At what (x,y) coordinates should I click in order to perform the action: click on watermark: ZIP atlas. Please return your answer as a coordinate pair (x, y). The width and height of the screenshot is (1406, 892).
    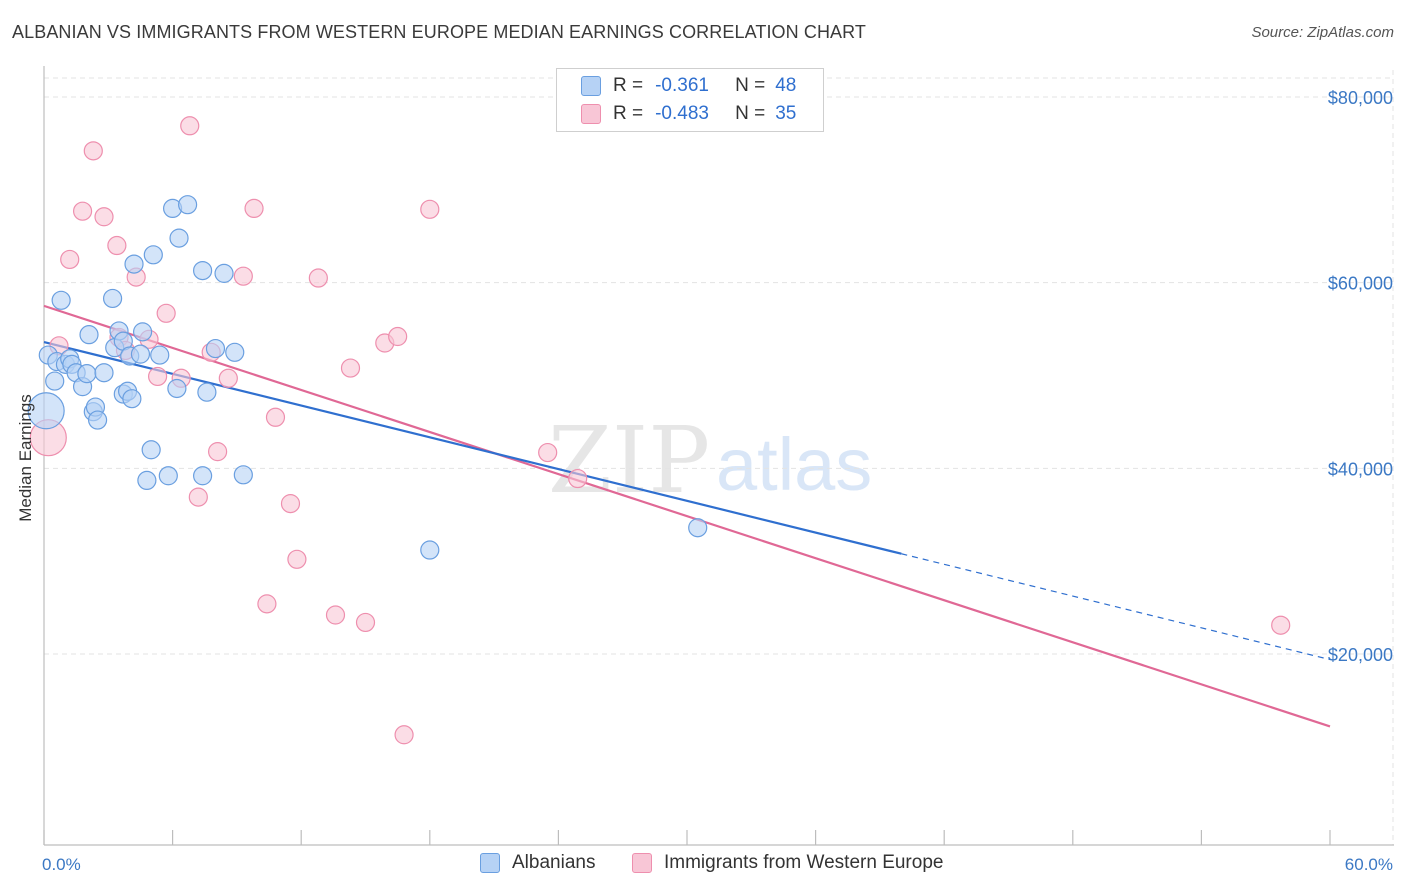
    Looking at the image, I should click on (710, 460).